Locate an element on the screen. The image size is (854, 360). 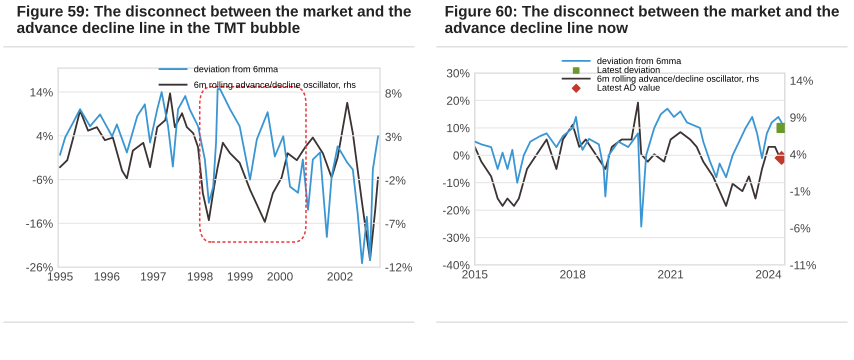
y-tick-label: -20% is located at coordinates (456, 210).